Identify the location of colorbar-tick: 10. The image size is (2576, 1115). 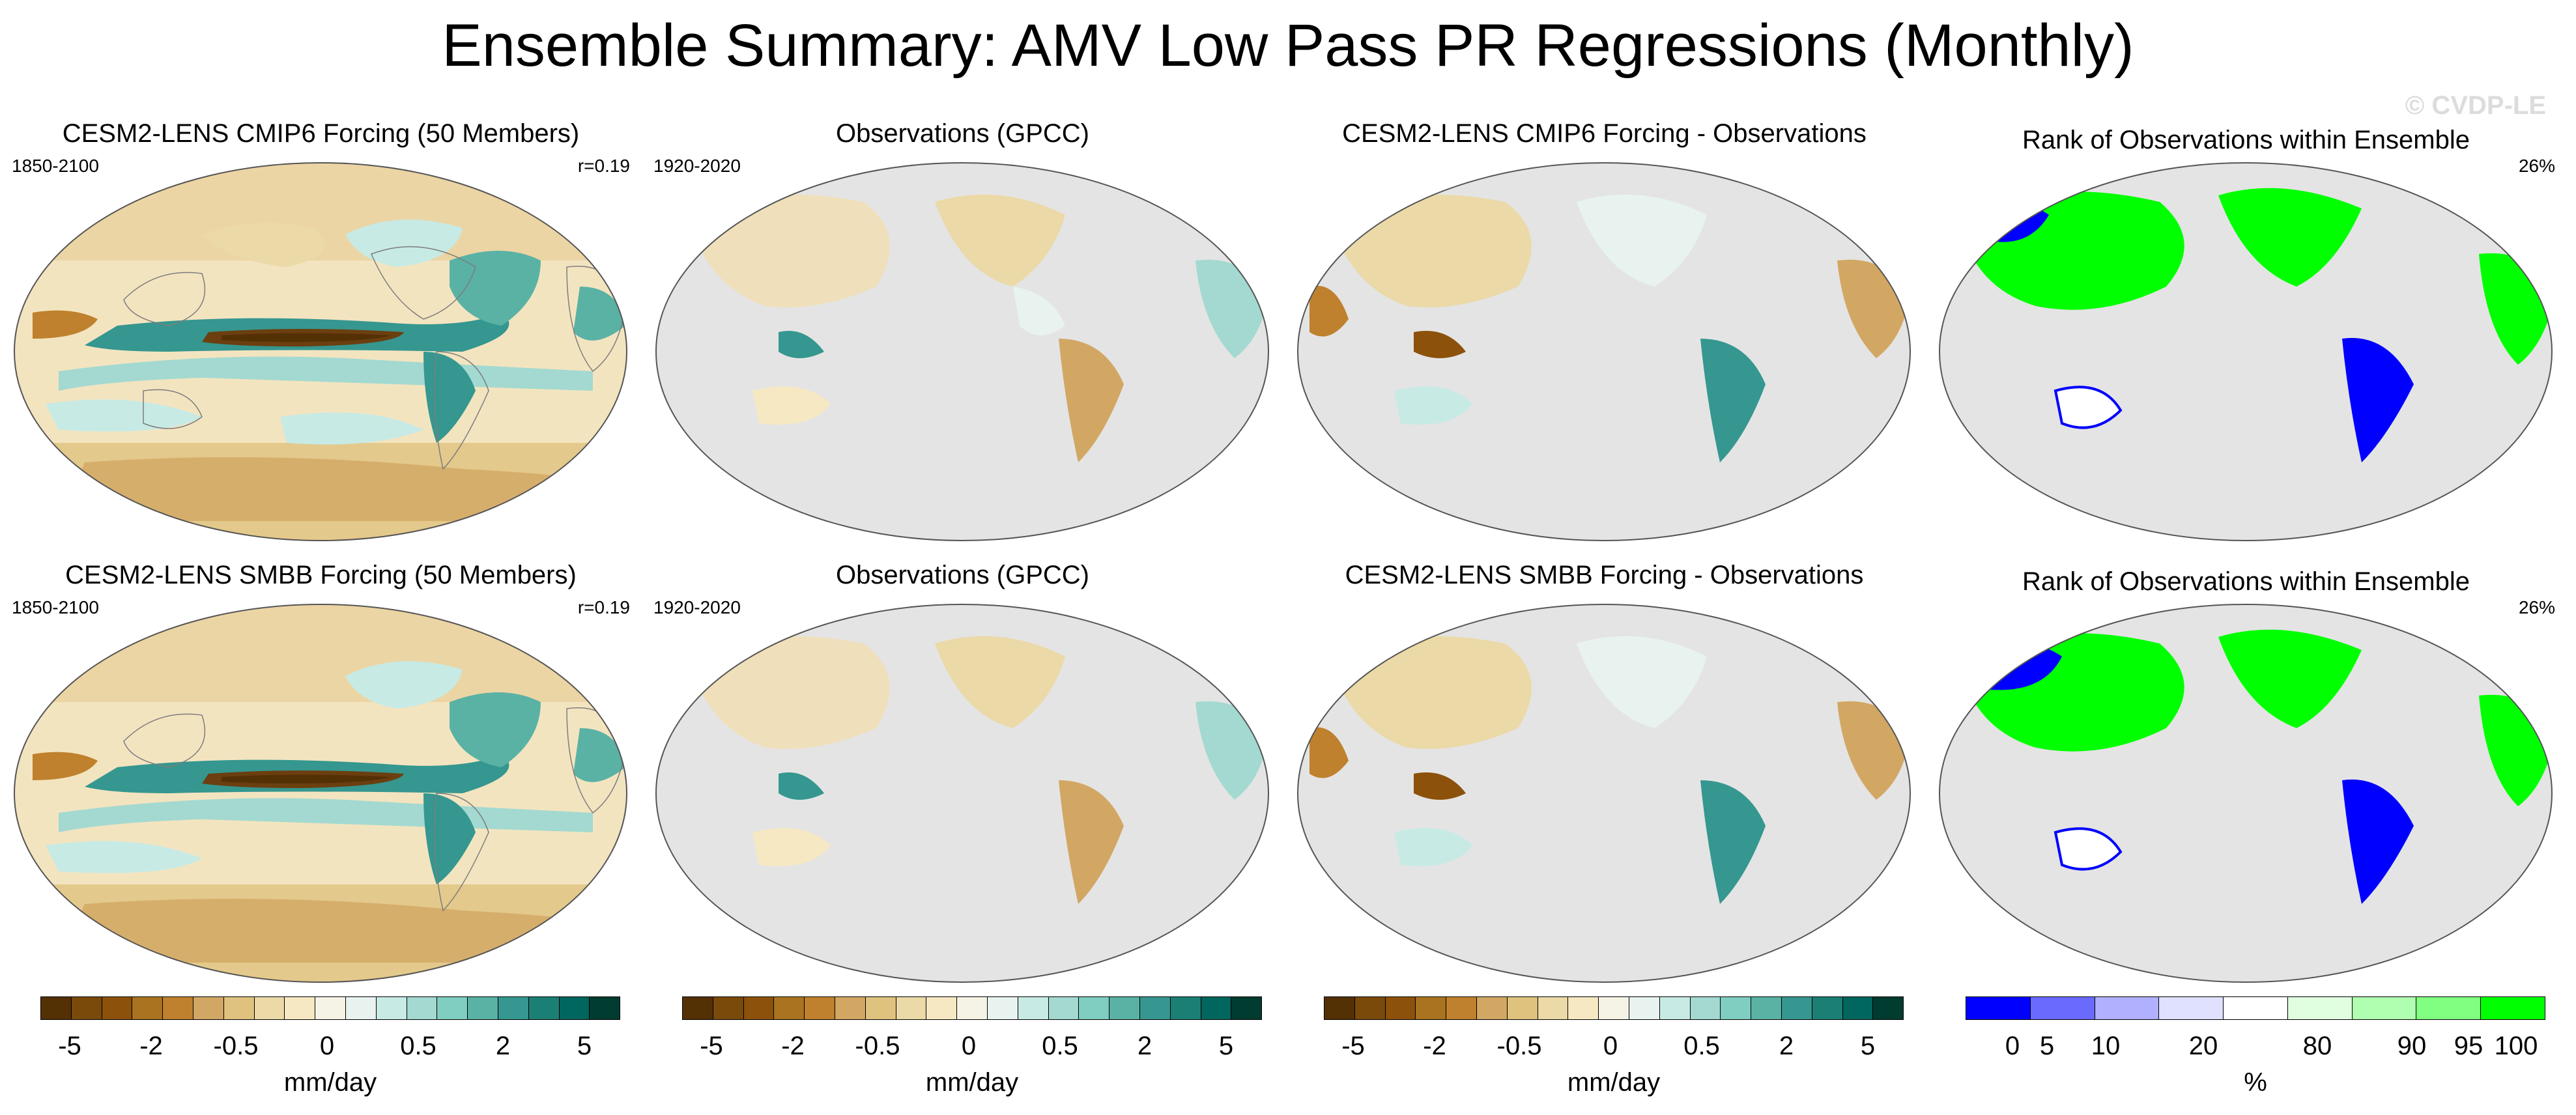
(2106, 1046).